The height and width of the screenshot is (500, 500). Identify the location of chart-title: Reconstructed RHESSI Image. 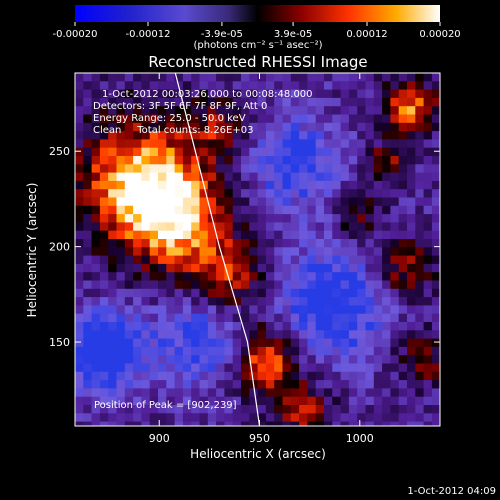
(257, 62).